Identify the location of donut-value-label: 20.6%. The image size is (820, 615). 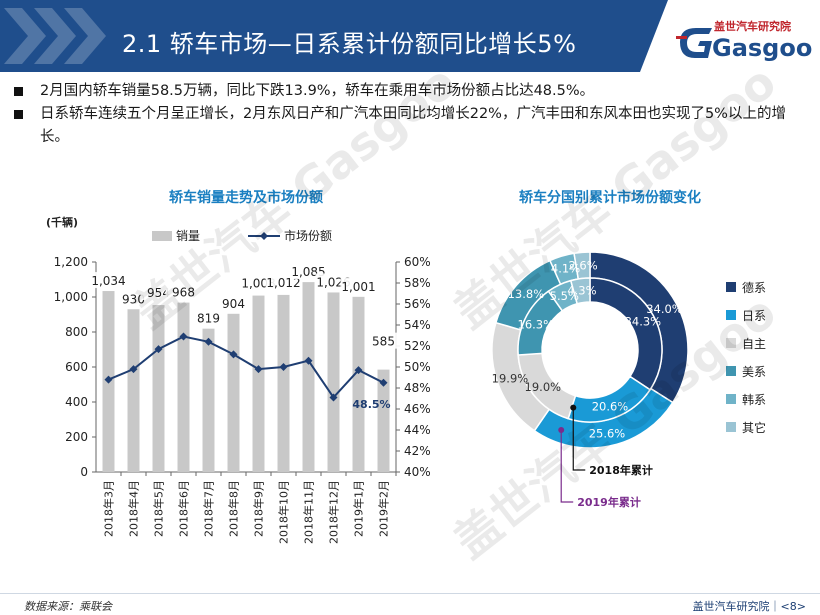
(610, 407).